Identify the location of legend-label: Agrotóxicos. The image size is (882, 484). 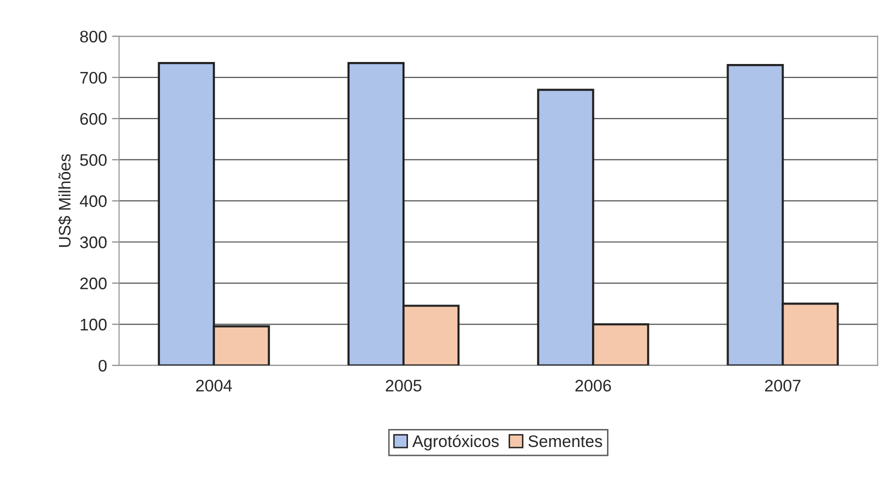
(455, 442).